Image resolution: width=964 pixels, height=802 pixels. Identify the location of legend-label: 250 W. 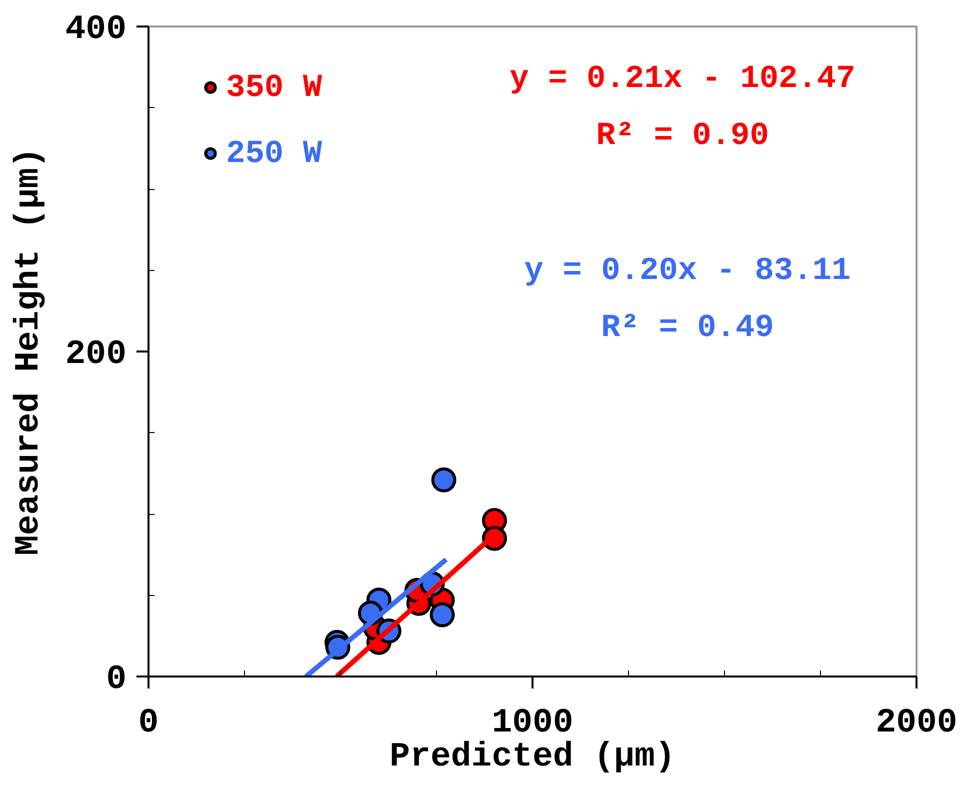
(274, 153).